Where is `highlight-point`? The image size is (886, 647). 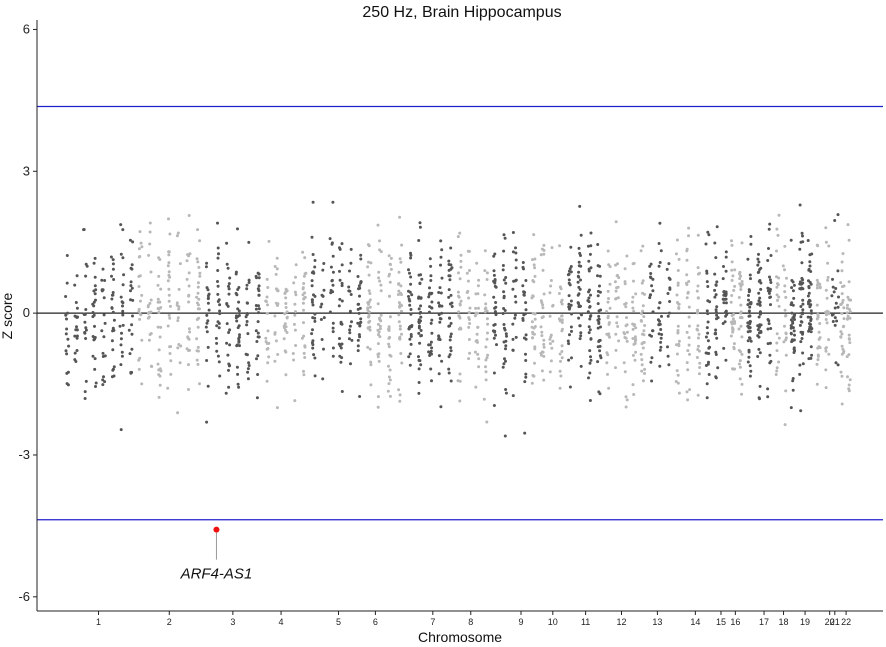
highlight-point is located at coordinates (216, 529).